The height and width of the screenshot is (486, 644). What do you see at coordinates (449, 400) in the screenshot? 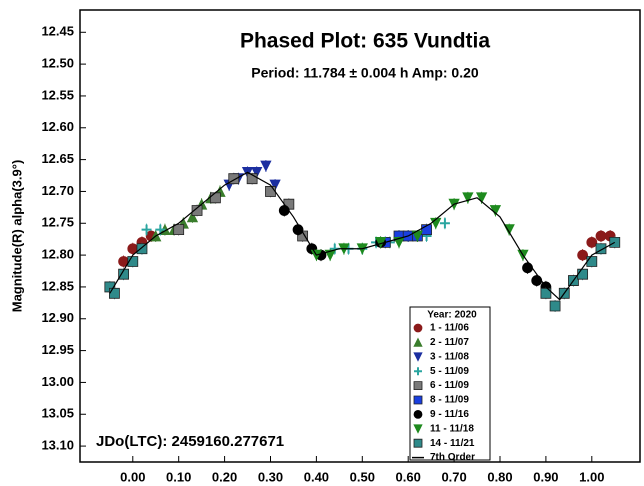
I see `legend-label: 8 - 11/09` at bounding box center [449, 400].